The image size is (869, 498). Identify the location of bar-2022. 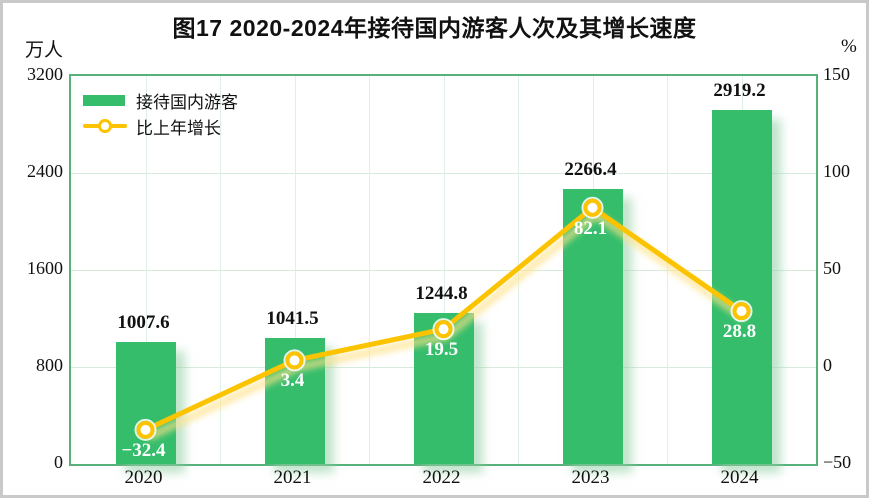
(443, 388).